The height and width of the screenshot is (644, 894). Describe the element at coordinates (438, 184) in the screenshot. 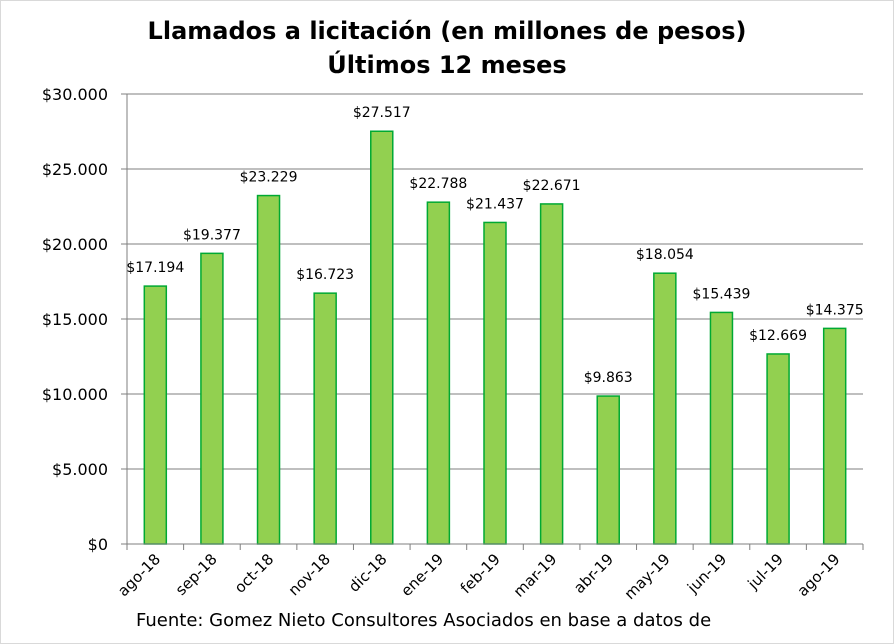

I see `data-label: $22.788` at that location.